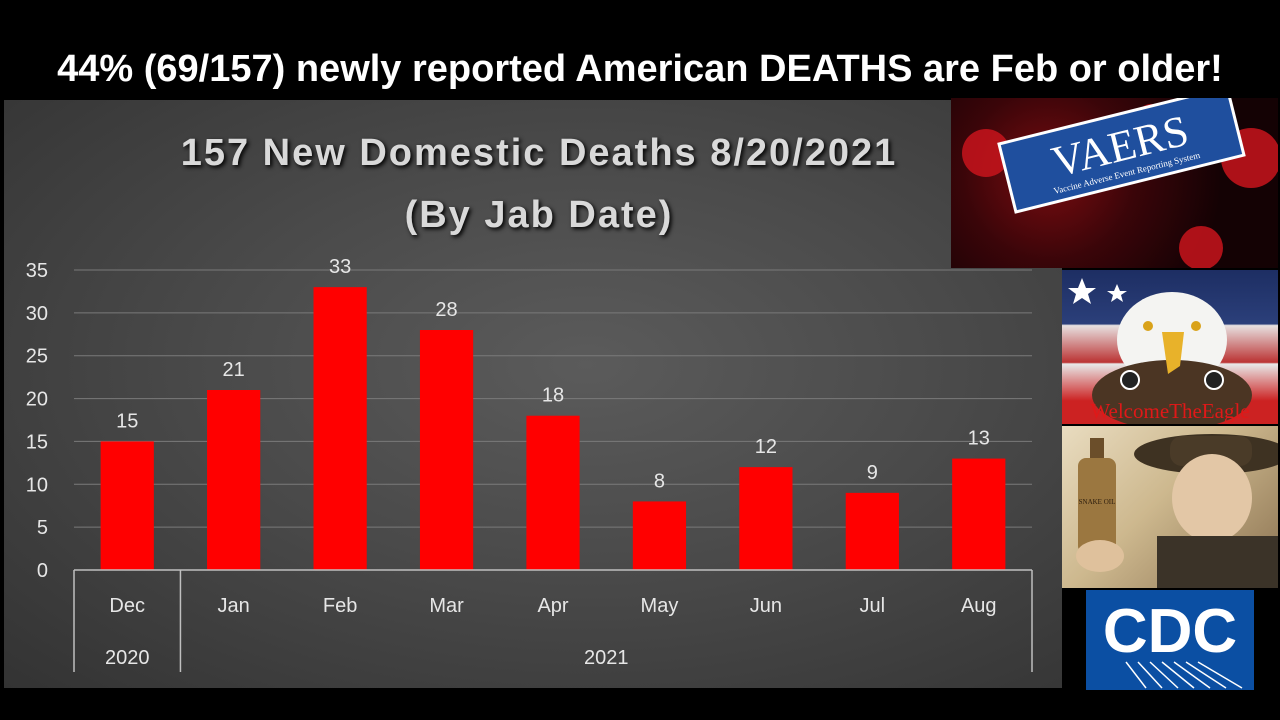 Image resolution: width=1280 pixels, height=720 pixels. Describe the element at coordinates (127, 421) in the screenshot. I see `data-label: 15` at that location.